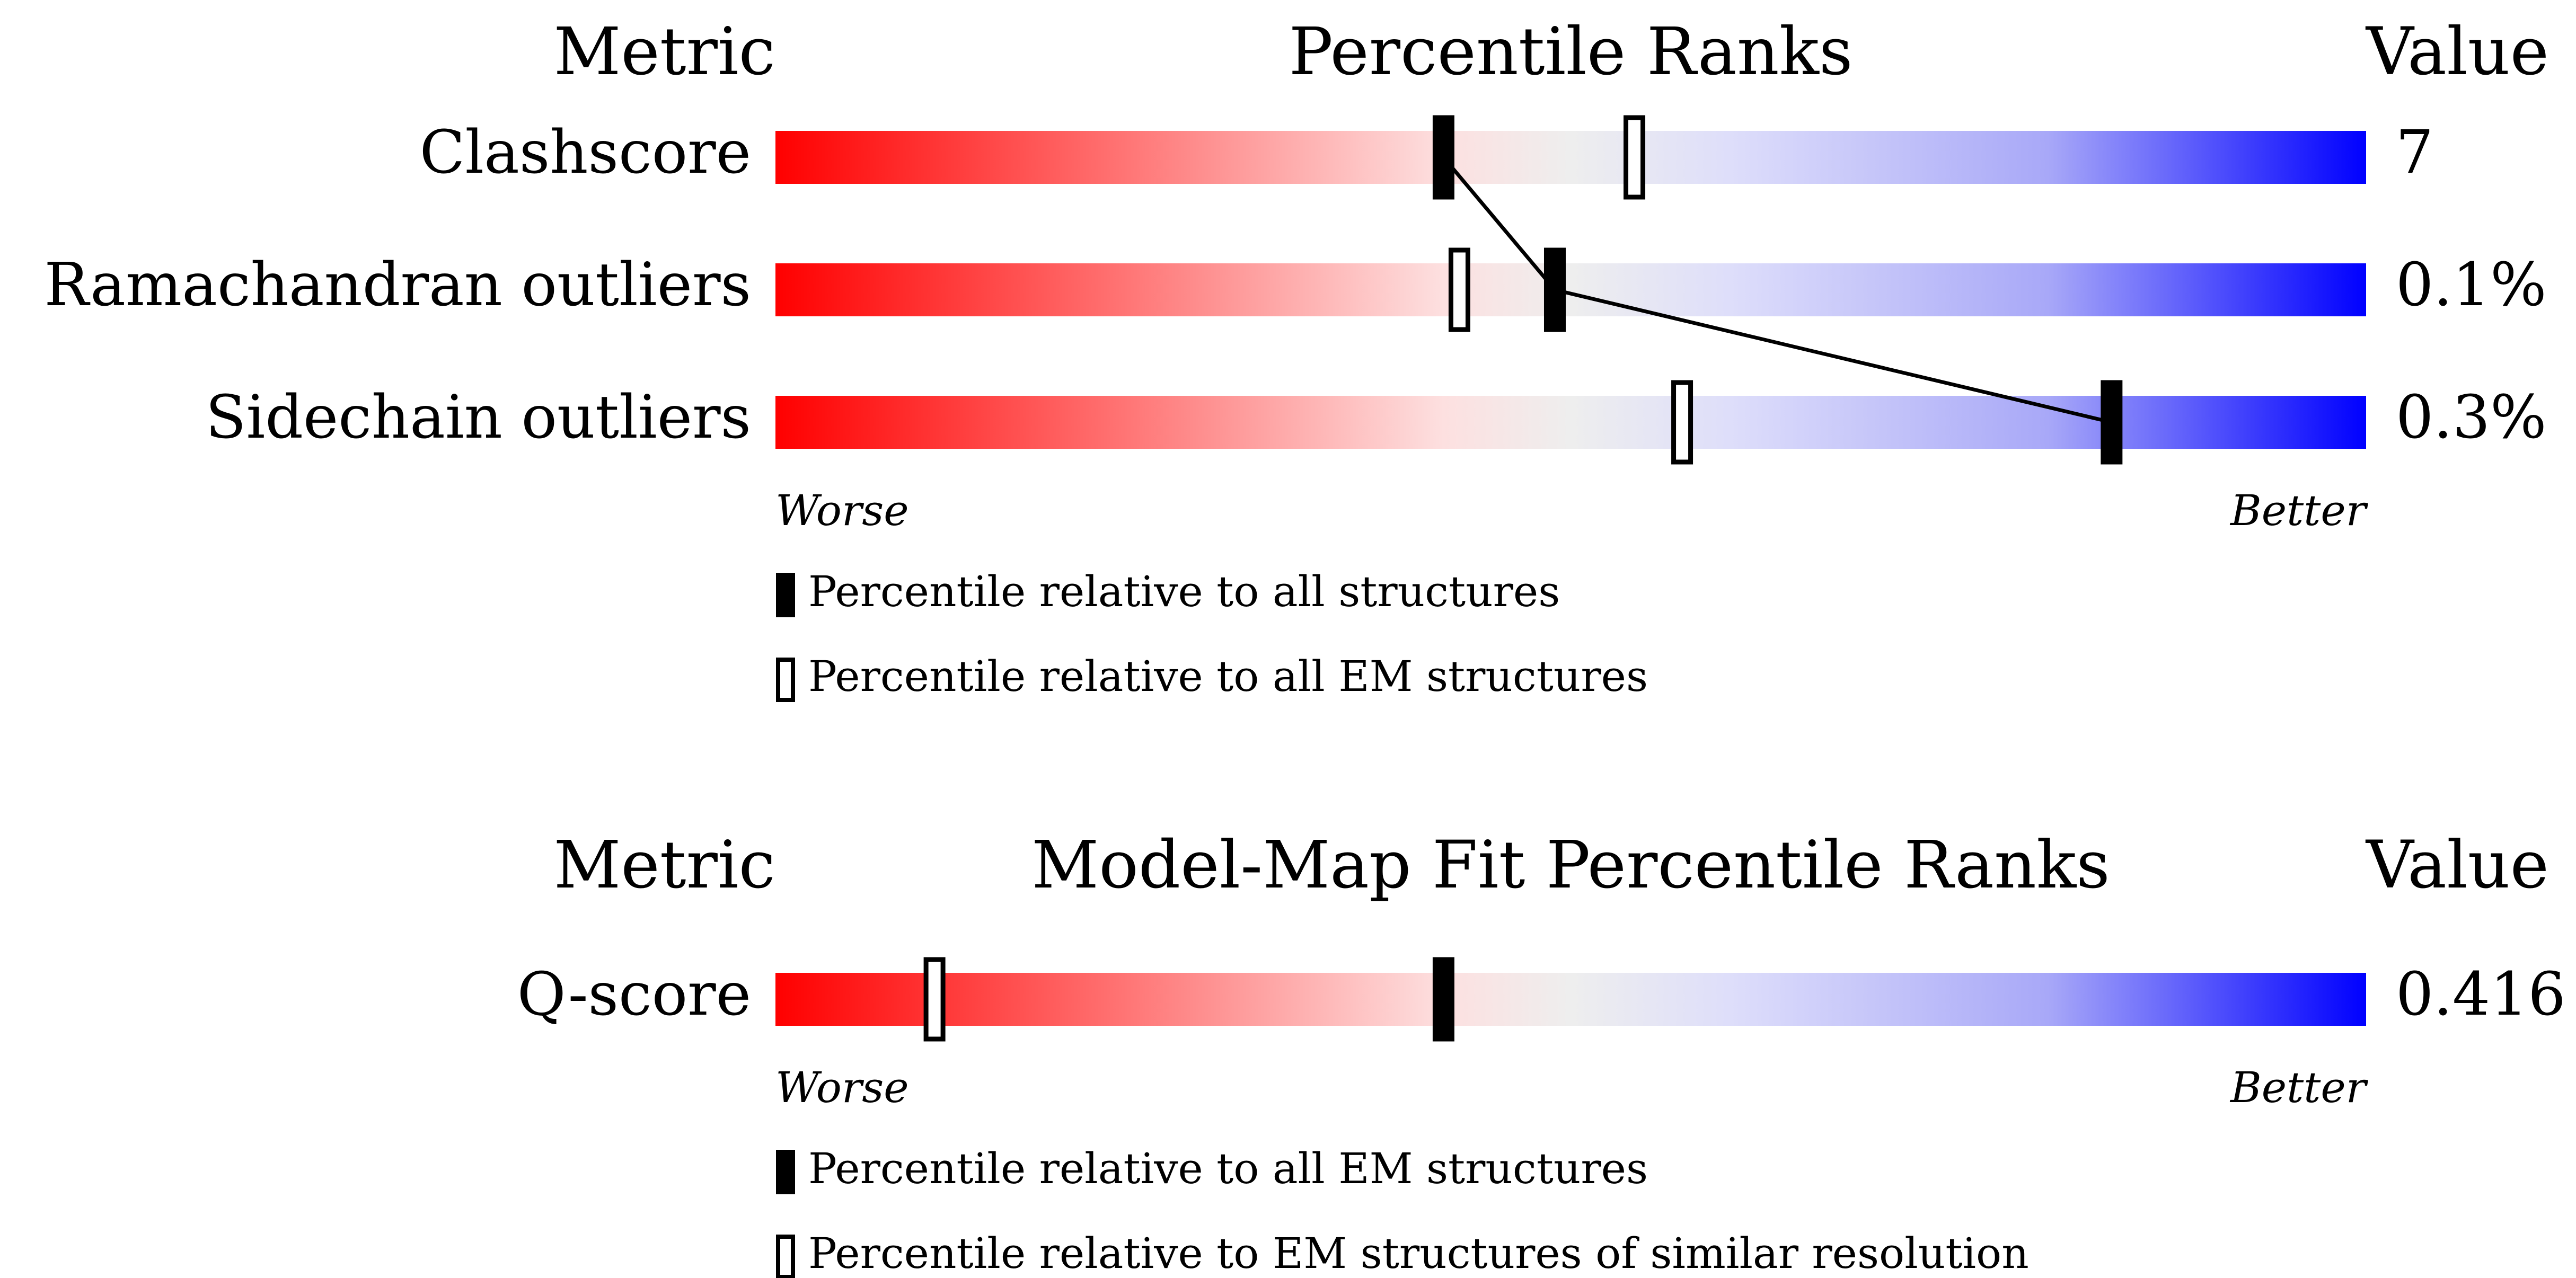 The height and width of the screenshot is (1278, 2576). What do you see at coordinates (2414, 152) in the screenshot?
I see `metric-value: 7` at bounding box center [2414, 152].